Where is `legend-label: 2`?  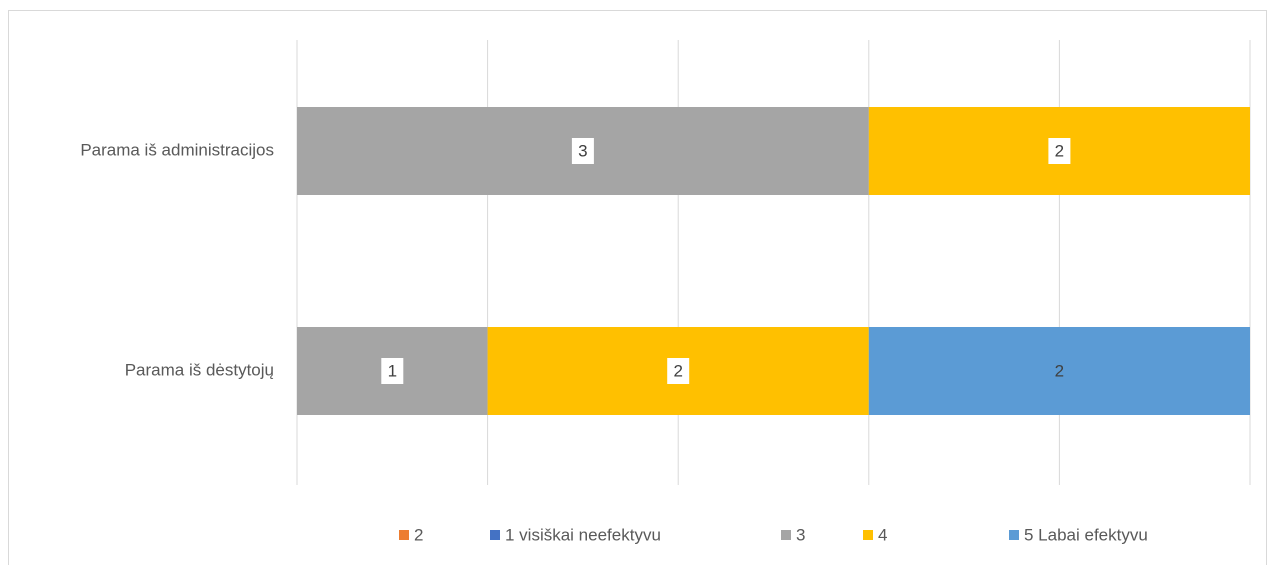 legend-label: 2 is located at coordinates (418, 534).